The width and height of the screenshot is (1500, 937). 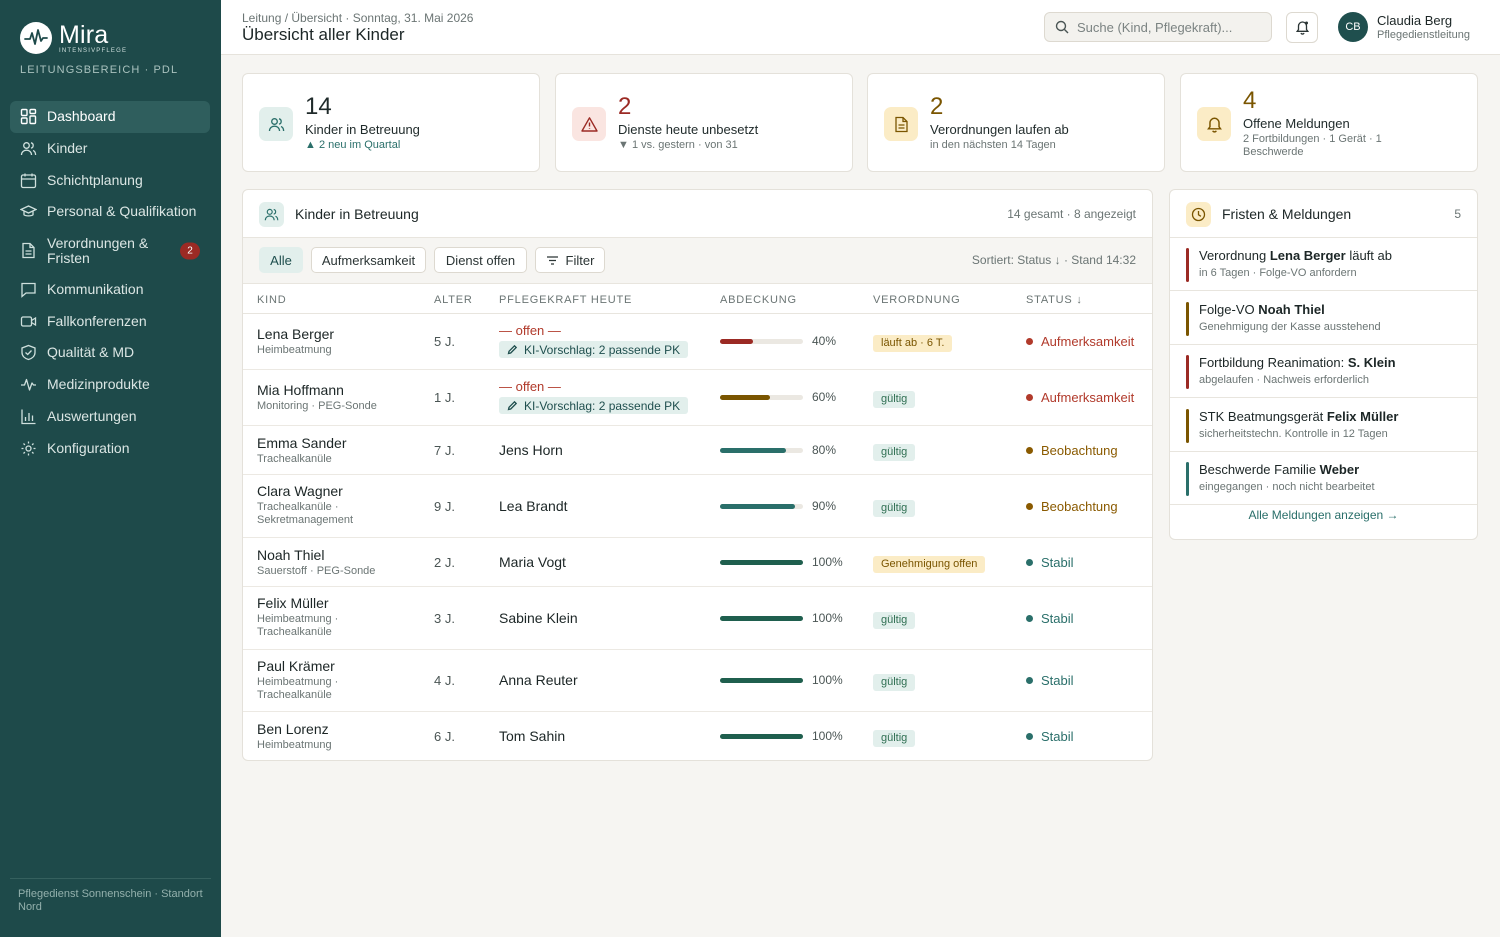 I want to click on filter-icon, so click(x=552, y=260).